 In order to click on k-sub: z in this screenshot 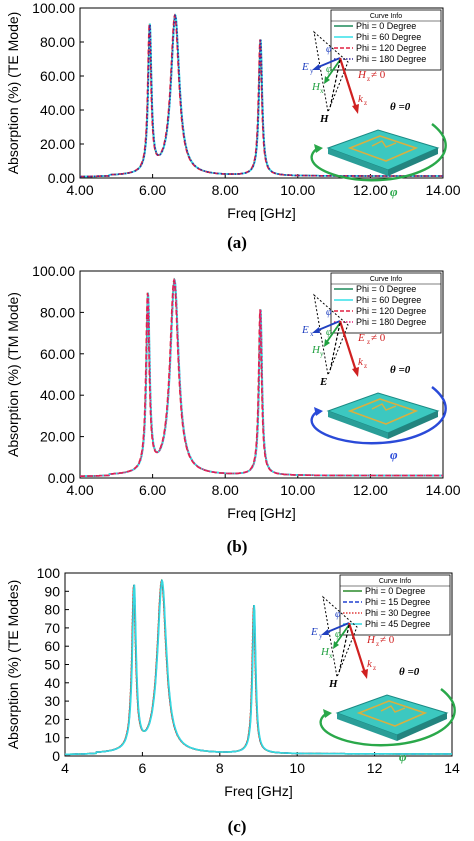, I will do `click(365, 103)`.